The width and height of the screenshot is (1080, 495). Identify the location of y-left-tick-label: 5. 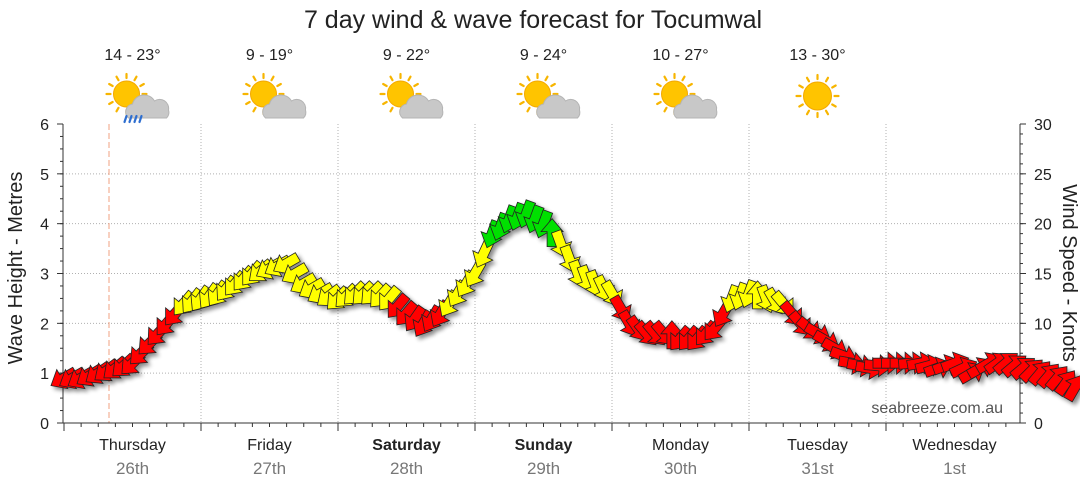
(44, 175).